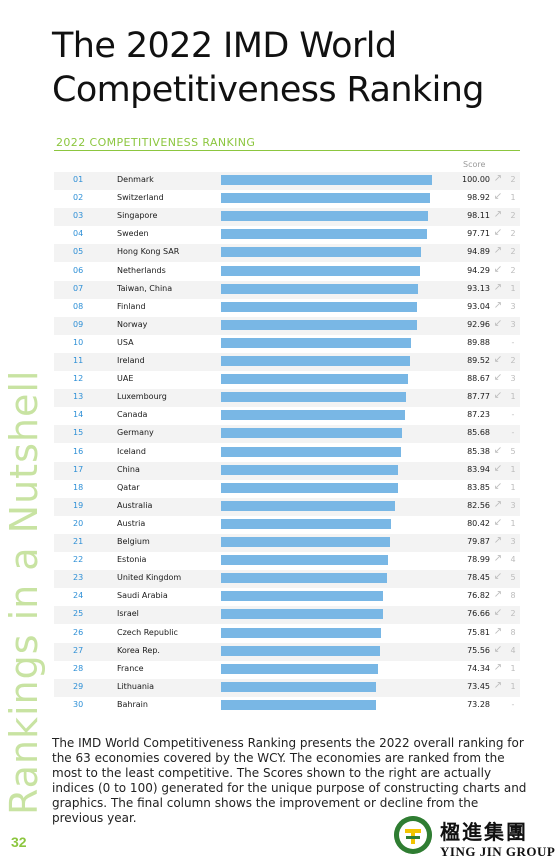 The height and width of the screenshot is (868, 555). I want to click on country-name: Belgium, so click(133, 541).